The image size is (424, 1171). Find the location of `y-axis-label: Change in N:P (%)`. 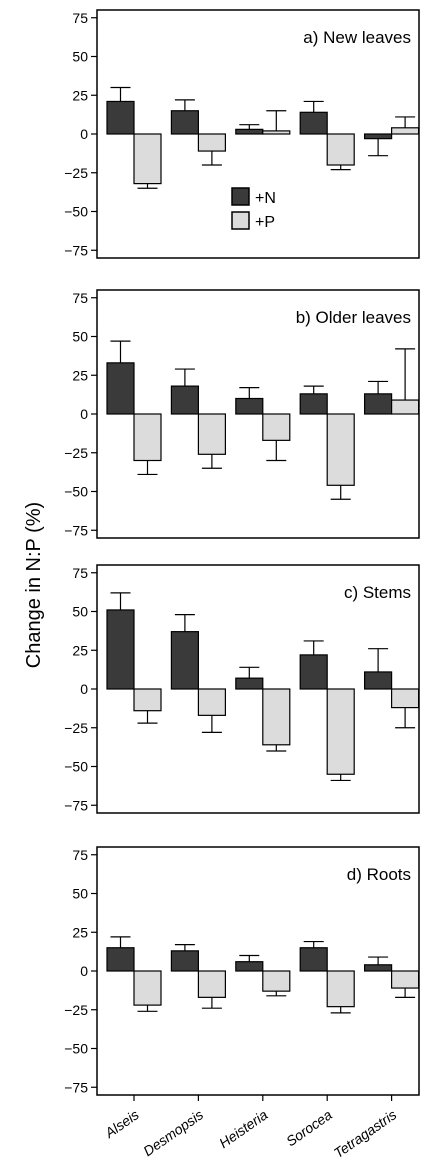

y-axis-label: Change in N:P (%) is located at coordinates (34, 585).